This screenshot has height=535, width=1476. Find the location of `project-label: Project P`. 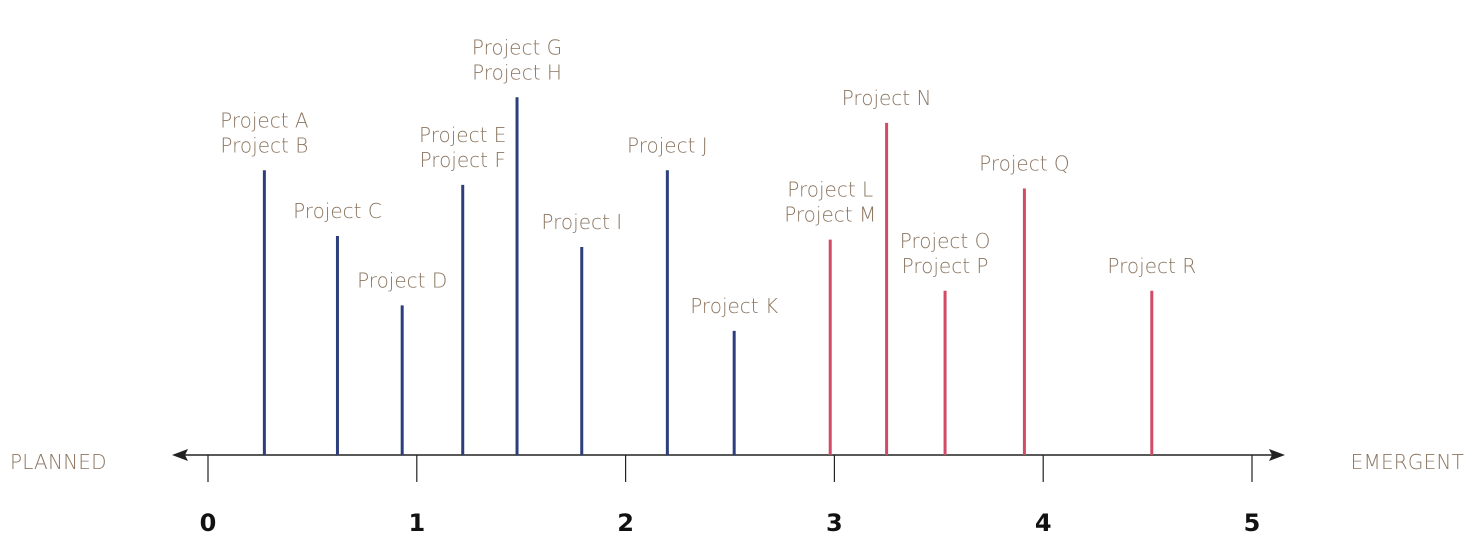

project-label: Project P is located at coordinates (945, 266).